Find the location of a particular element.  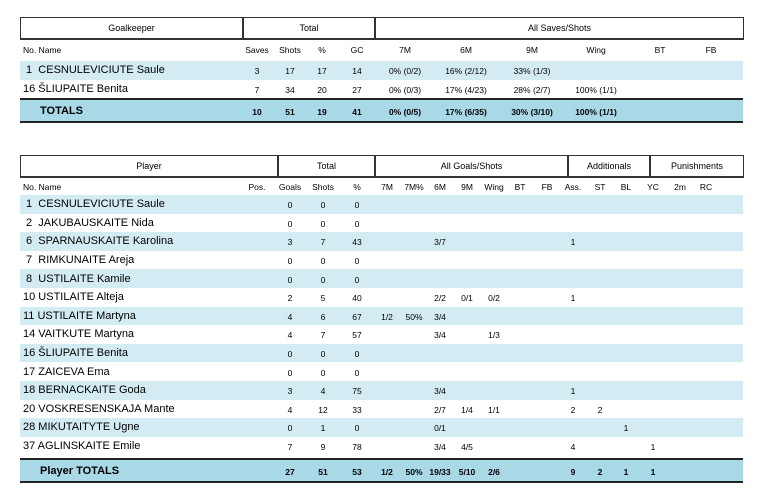

goalkeepers-col-header: 9M is located at coordinates (532, 50).